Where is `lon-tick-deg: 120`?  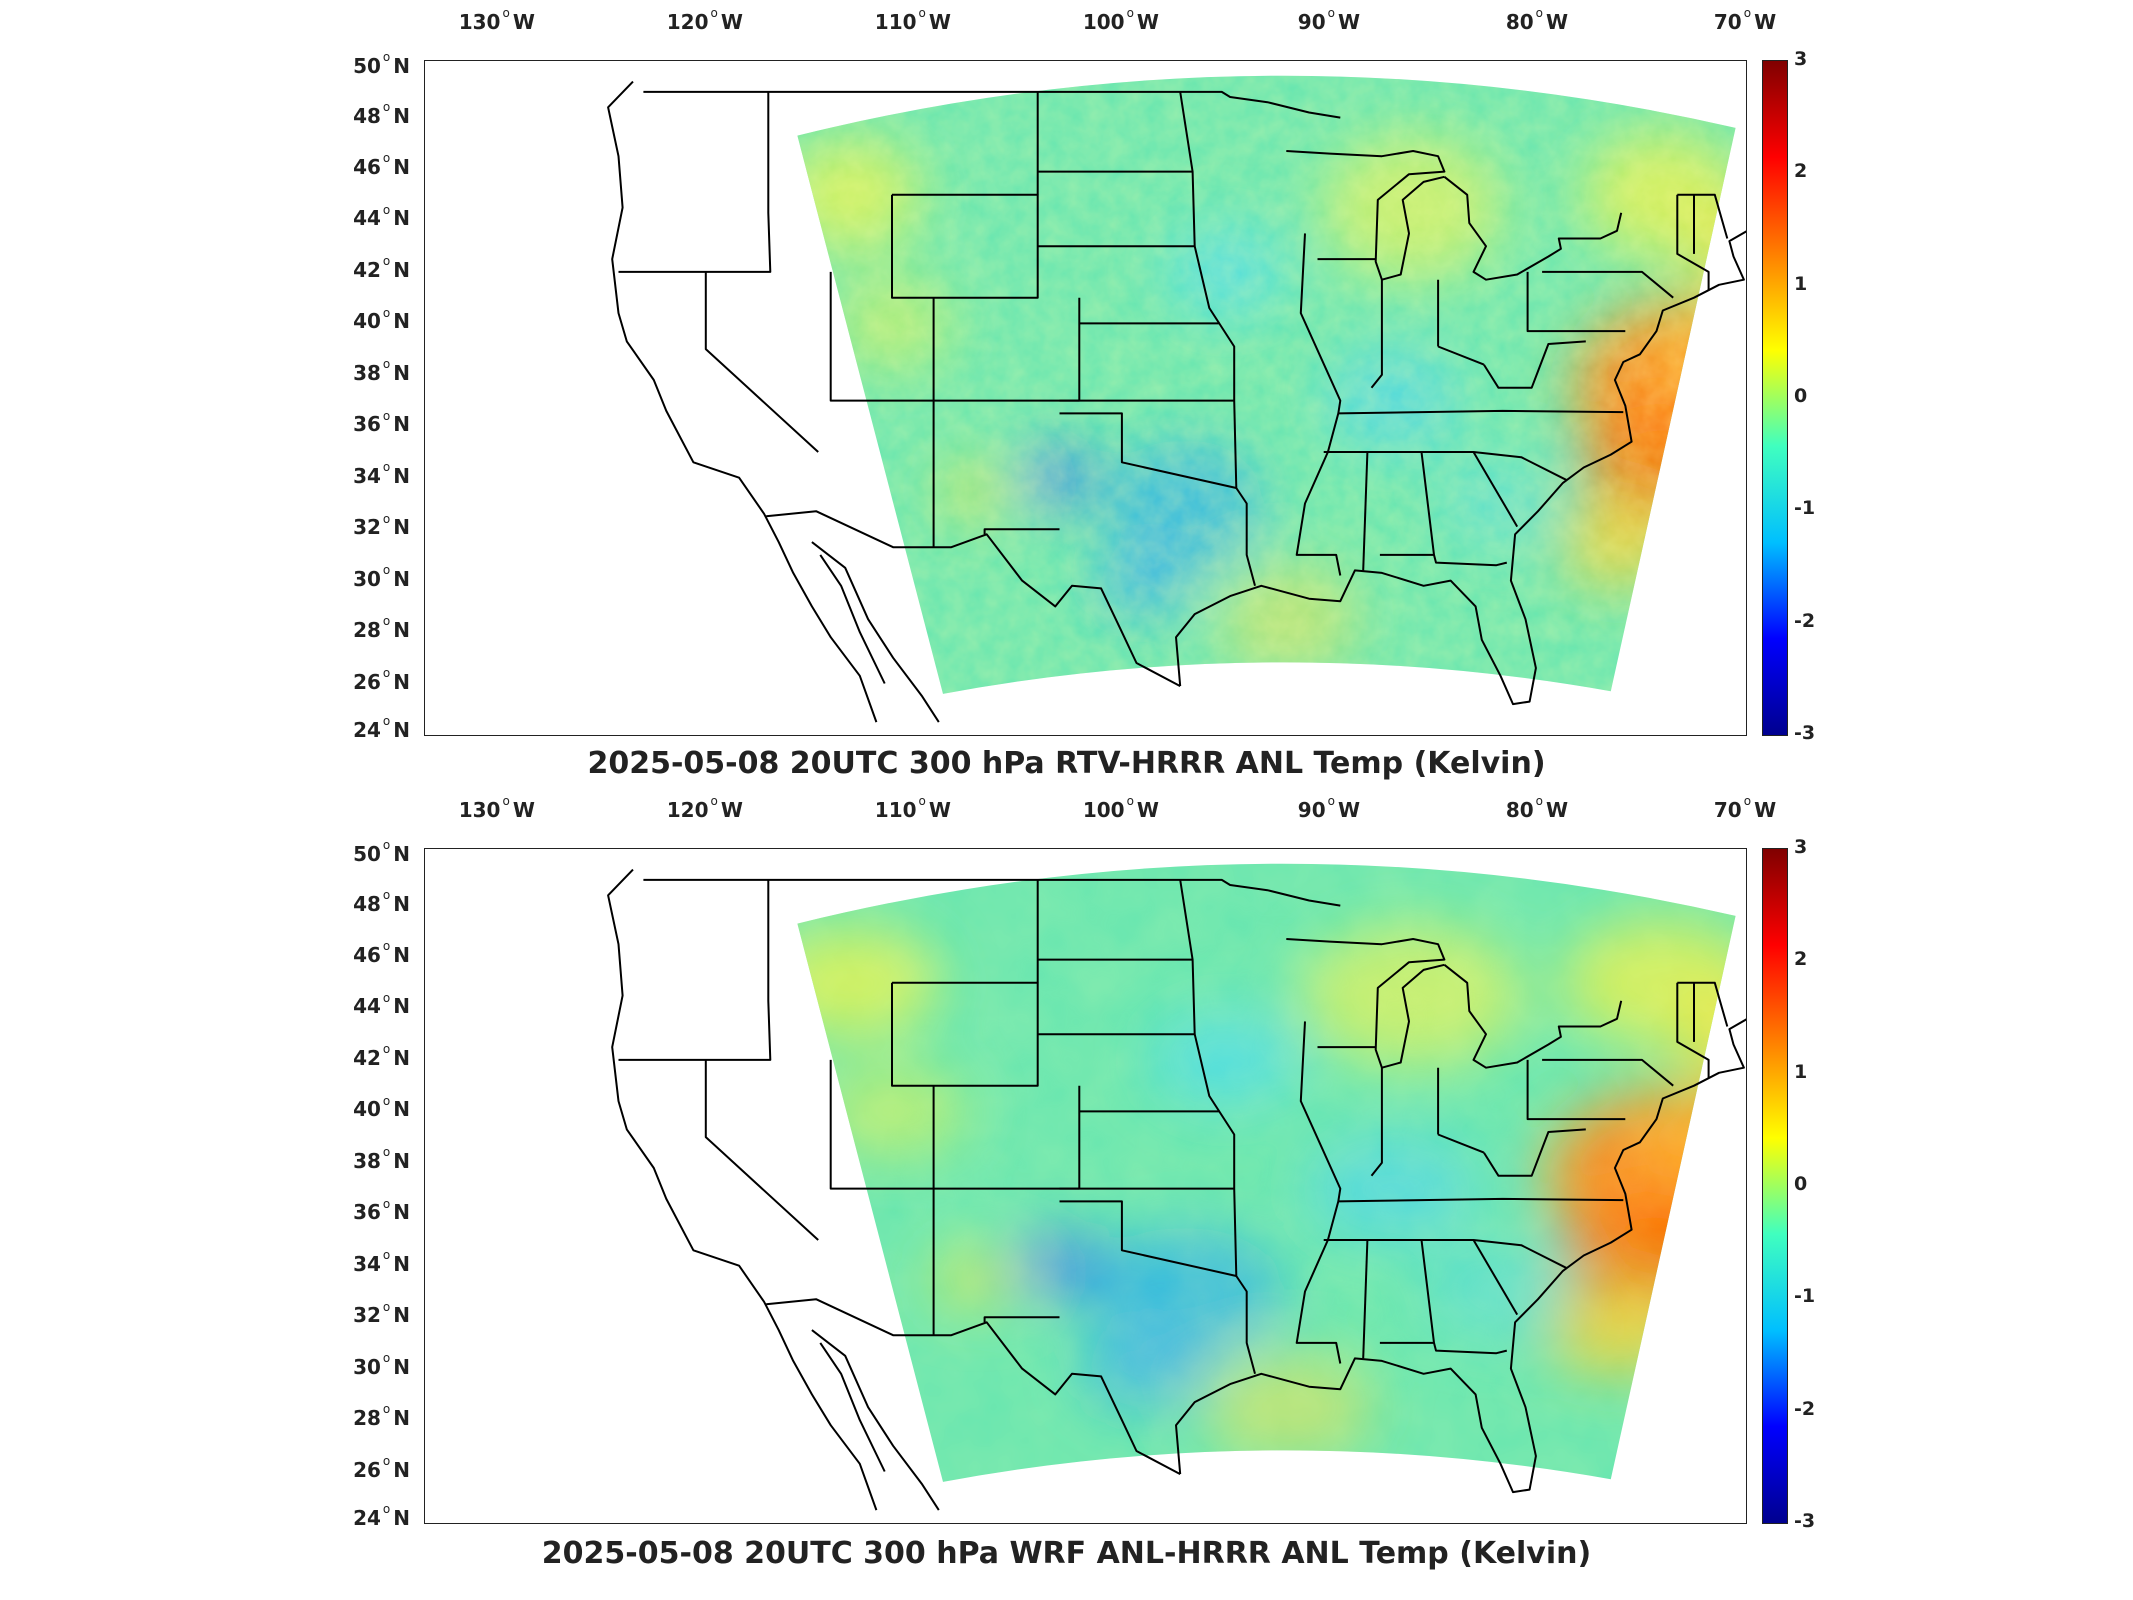 lon-tick-deg: 120 is located at coordinates (687, 22).